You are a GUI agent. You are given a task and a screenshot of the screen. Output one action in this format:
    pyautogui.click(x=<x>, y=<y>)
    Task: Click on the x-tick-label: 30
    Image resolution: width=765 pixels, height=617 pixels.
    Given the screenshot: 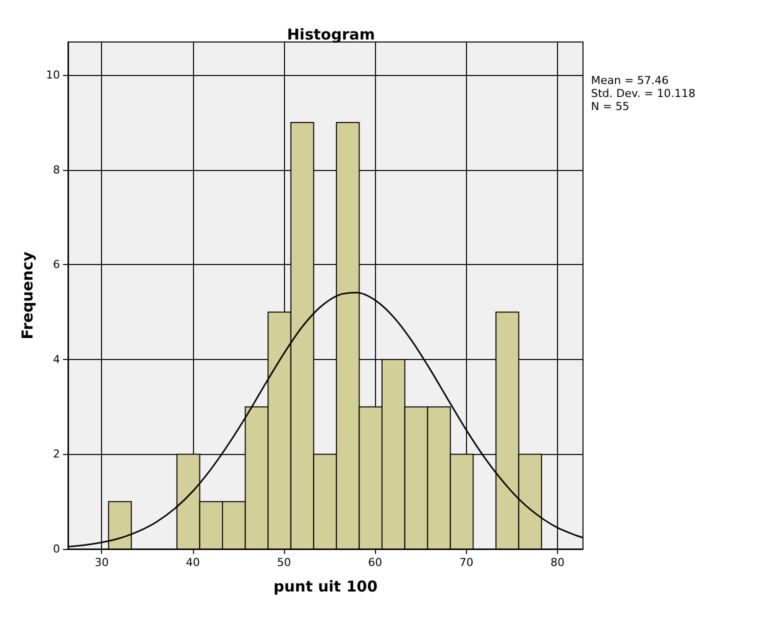 What is the action you would take?
    pyautogui.click(x=101, y=562)
    